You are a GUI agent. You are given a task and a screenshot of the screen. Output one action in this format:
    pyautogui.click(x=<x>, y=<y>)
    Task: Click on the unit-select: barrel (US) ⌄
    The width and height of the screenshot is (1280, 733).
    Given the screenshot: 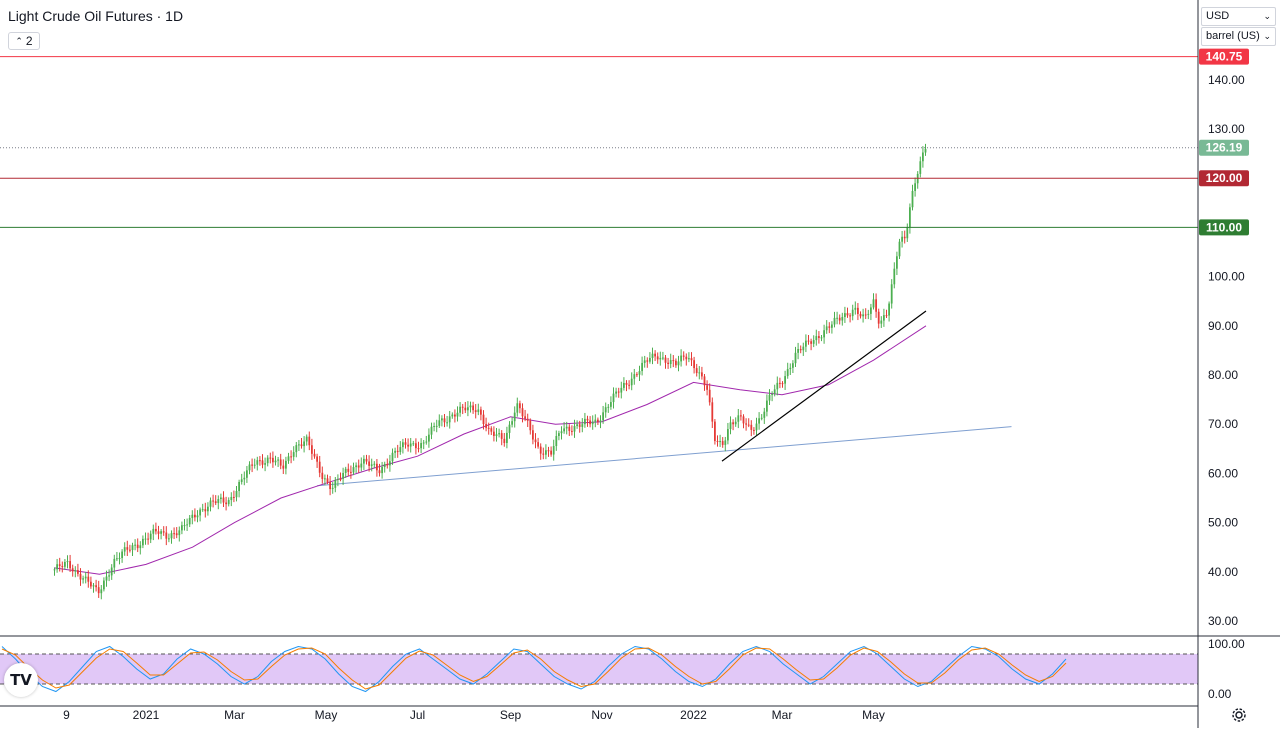 What is the action you would take?
    pyautogui.click(x=1238, y=36)
    